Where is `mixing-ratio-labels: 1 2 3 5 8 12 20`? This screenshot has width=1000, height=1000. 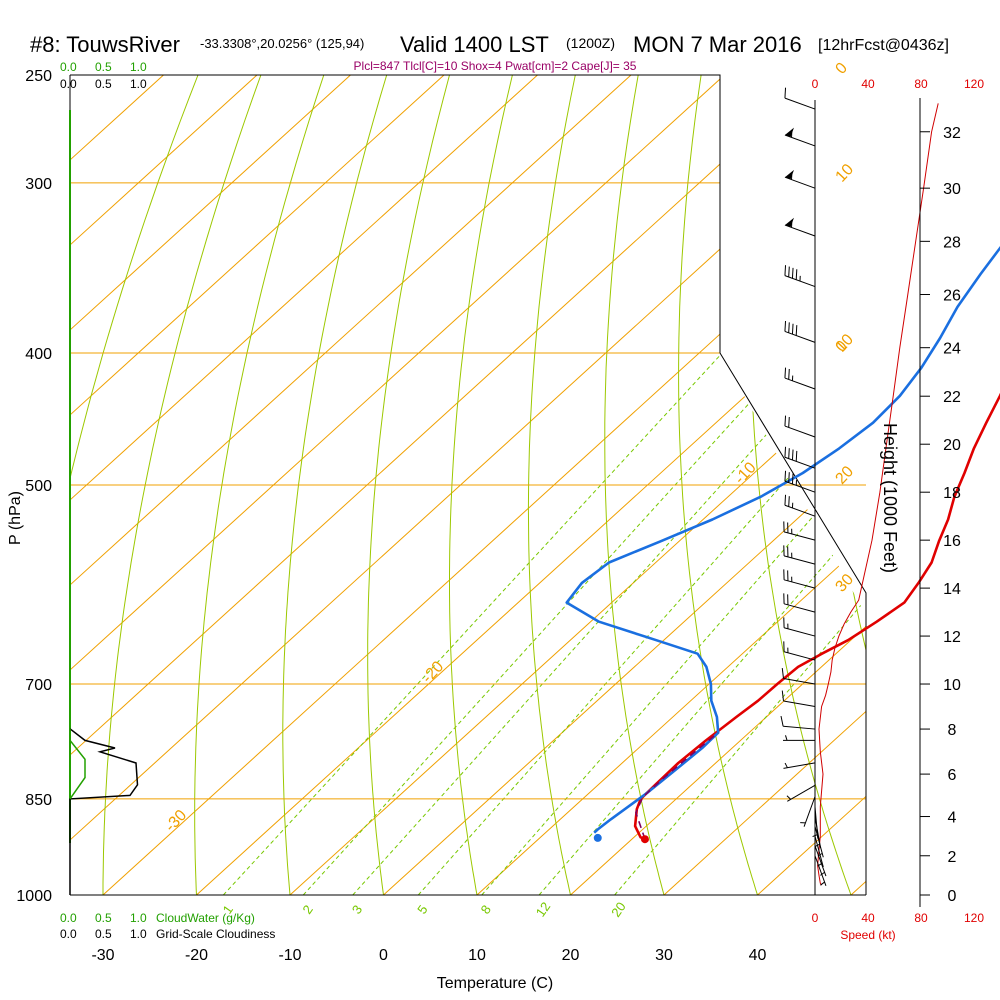
mixing-ratio-labels: 1 2 3 5 8 12 20 is located at coordinates (424, 909).